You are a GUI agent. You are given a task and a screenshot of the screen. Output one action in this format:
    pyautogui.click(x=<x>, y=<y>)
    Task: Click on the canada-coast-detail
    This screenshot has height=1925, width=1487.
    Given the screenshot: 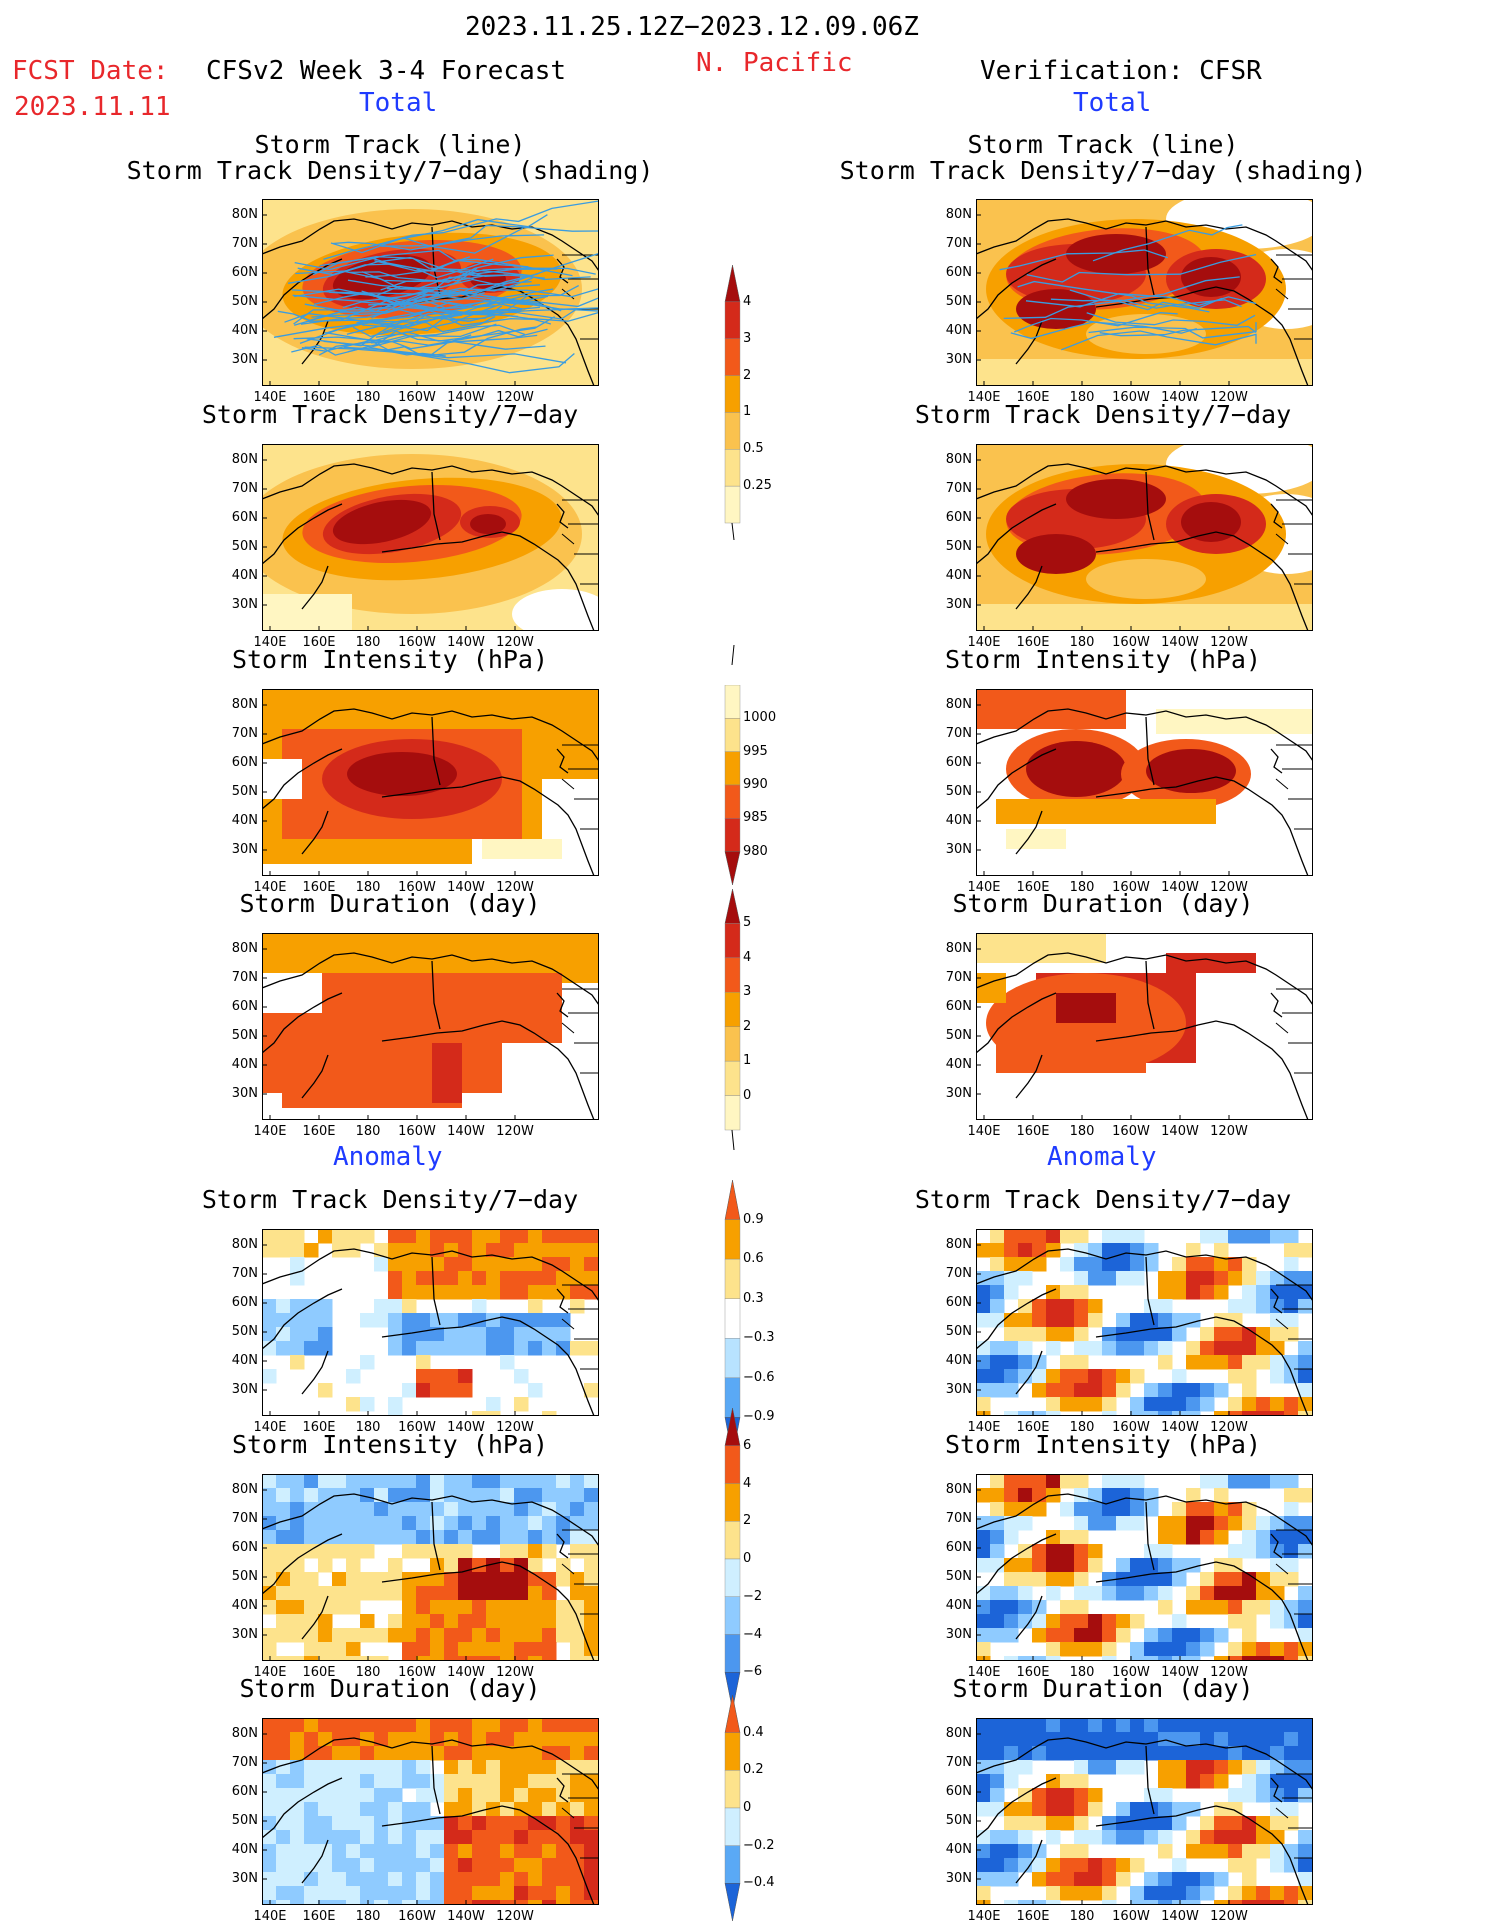 What is the action you would take?
    pyautogui.click(x=562, y=1005)
    